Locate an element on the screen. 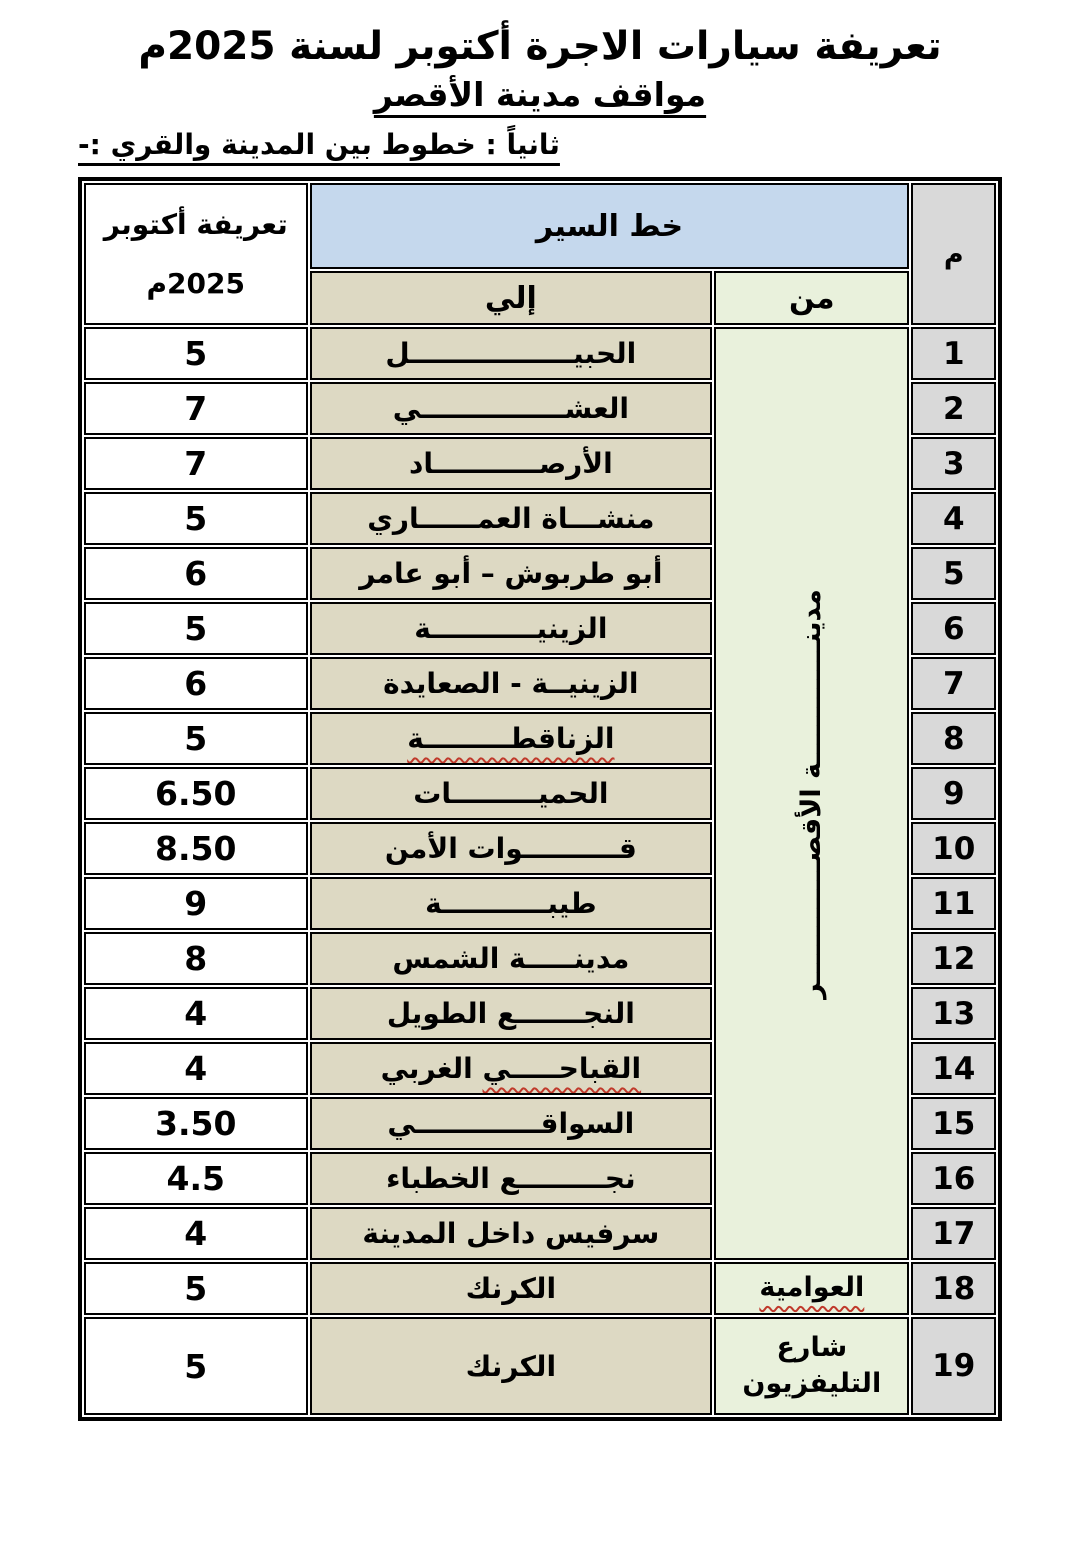 The image size is (1080, 1554). to-cell: الحبيـــــــــــــــــل is located at coordinates (511, 353).